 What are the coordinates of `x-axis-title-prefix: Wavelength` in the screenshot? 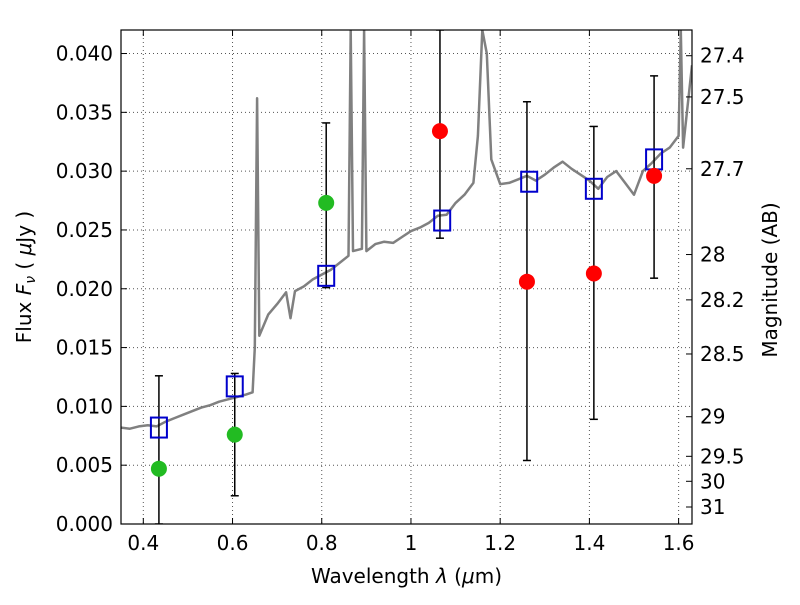 It's located at (373, 576).